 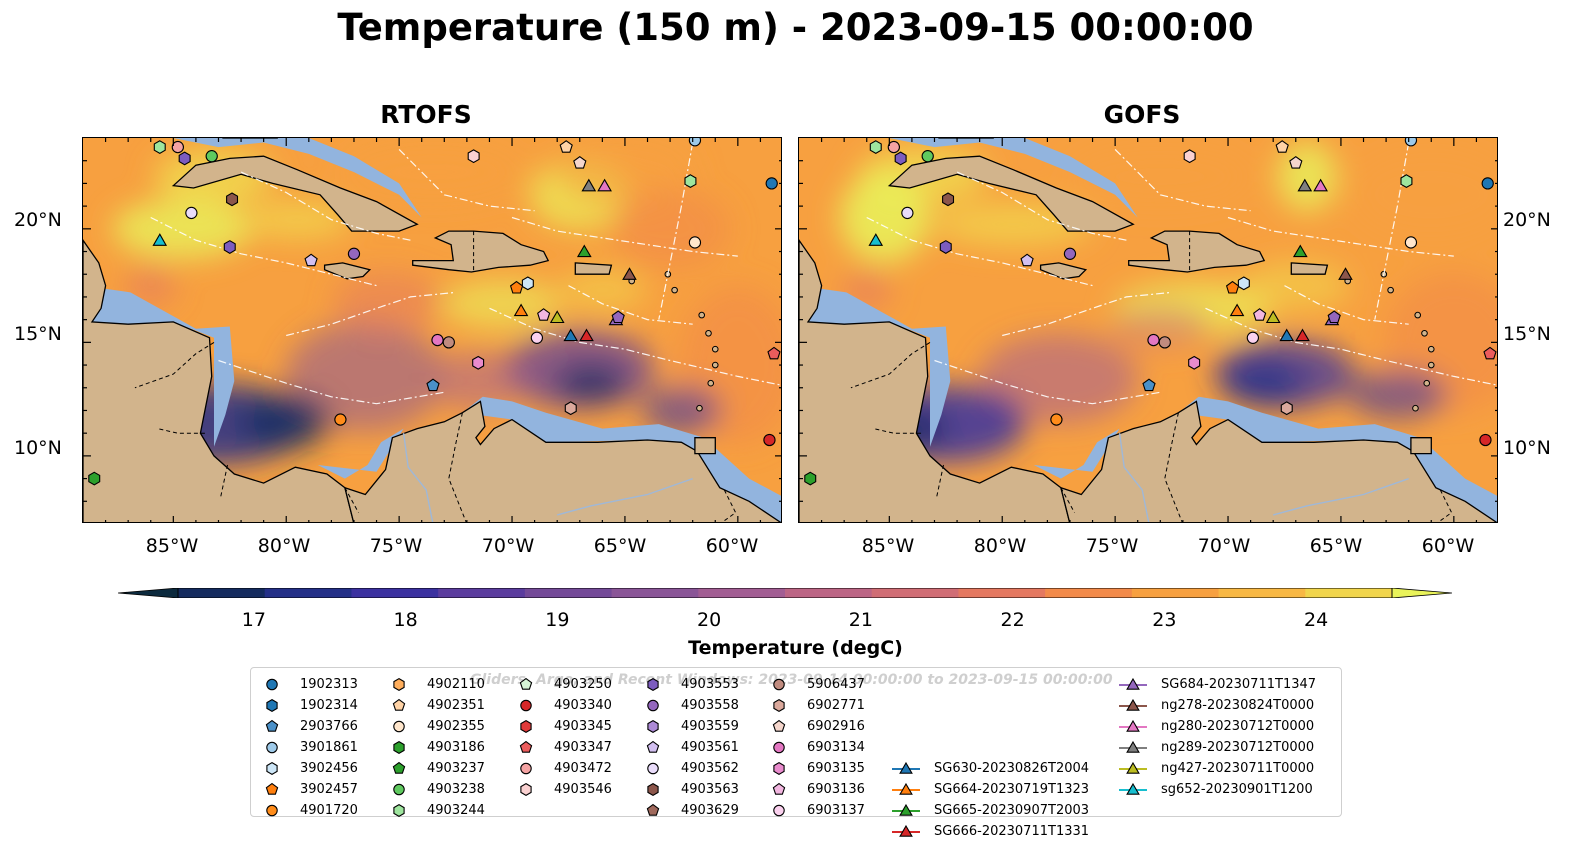 What do you see at coordinates (1012, 831) in the screenshot?
I see `legend-label: SG666-20230711T1331` at bounding box center [1012, 831].